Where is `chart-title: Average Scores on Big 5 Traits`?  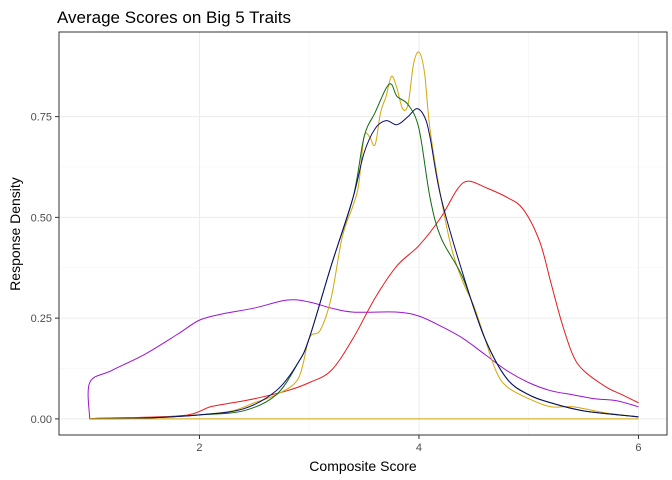
chart-title: Average Scores on Big 5 Traits is located at coordinates (174, 17).